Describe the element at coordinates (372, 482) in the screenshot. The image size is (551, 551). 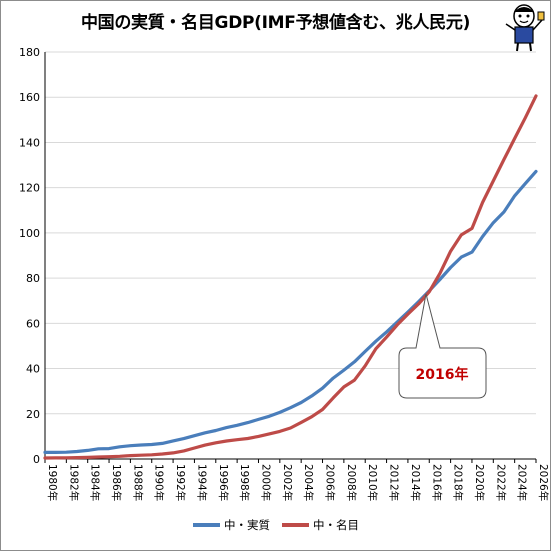
I see `x-tick-label: 2010年` at that location.